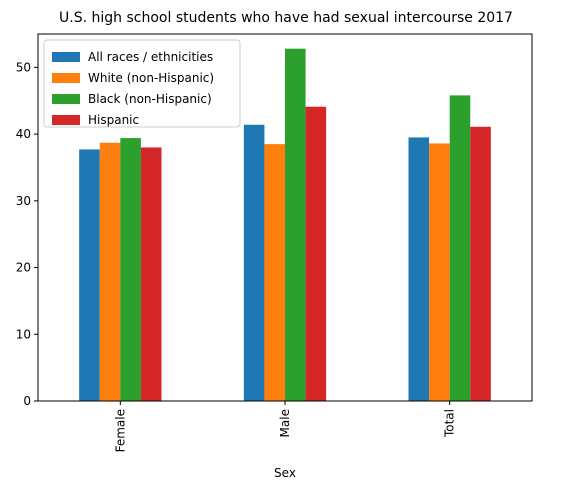  What do you see at coordinates (285, 473) in the screenshot?
I see `x-axis-title: Sex` at bounding box center [285, 473].